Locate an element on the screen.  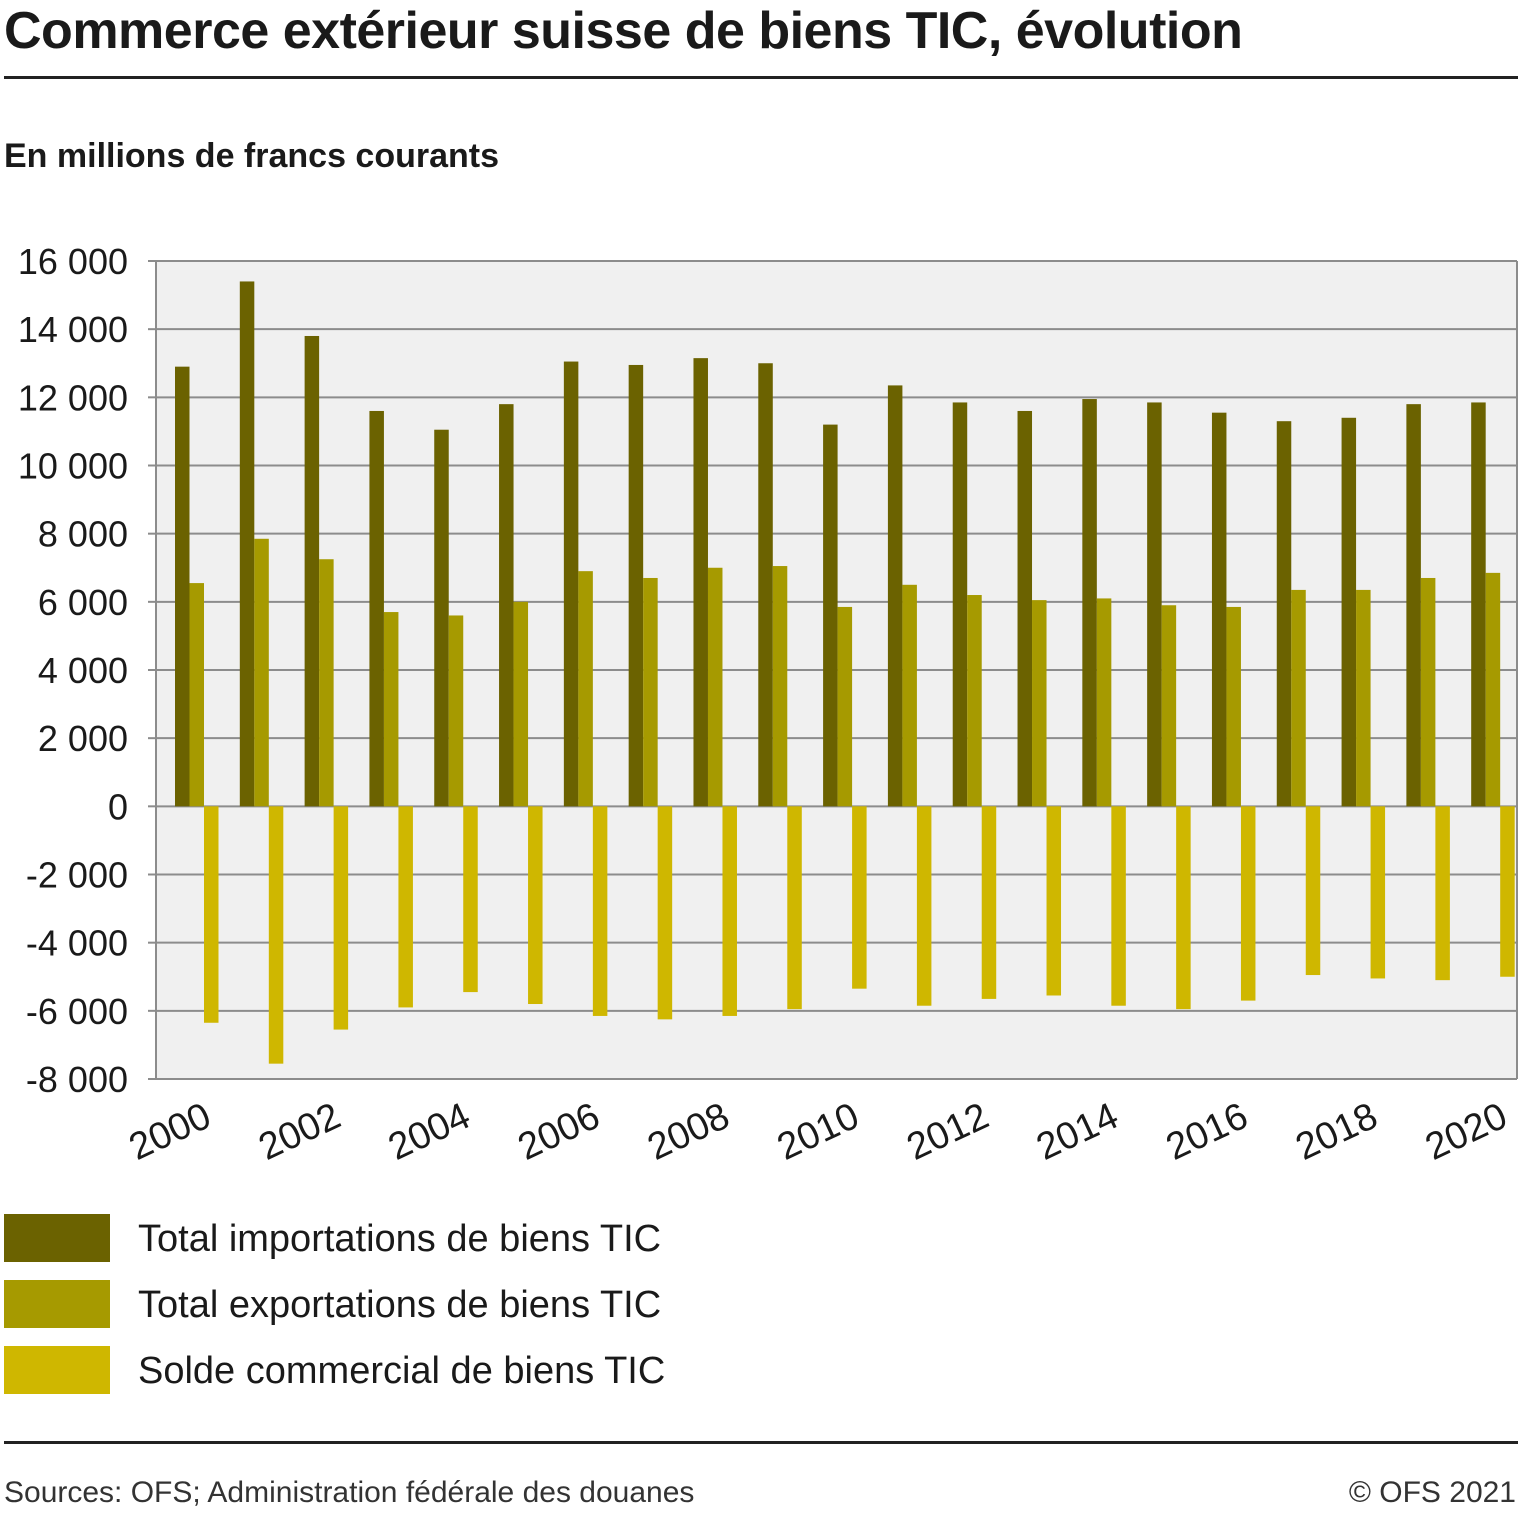
y-tick-label: -4 000 is located at coordinates (77, 943).